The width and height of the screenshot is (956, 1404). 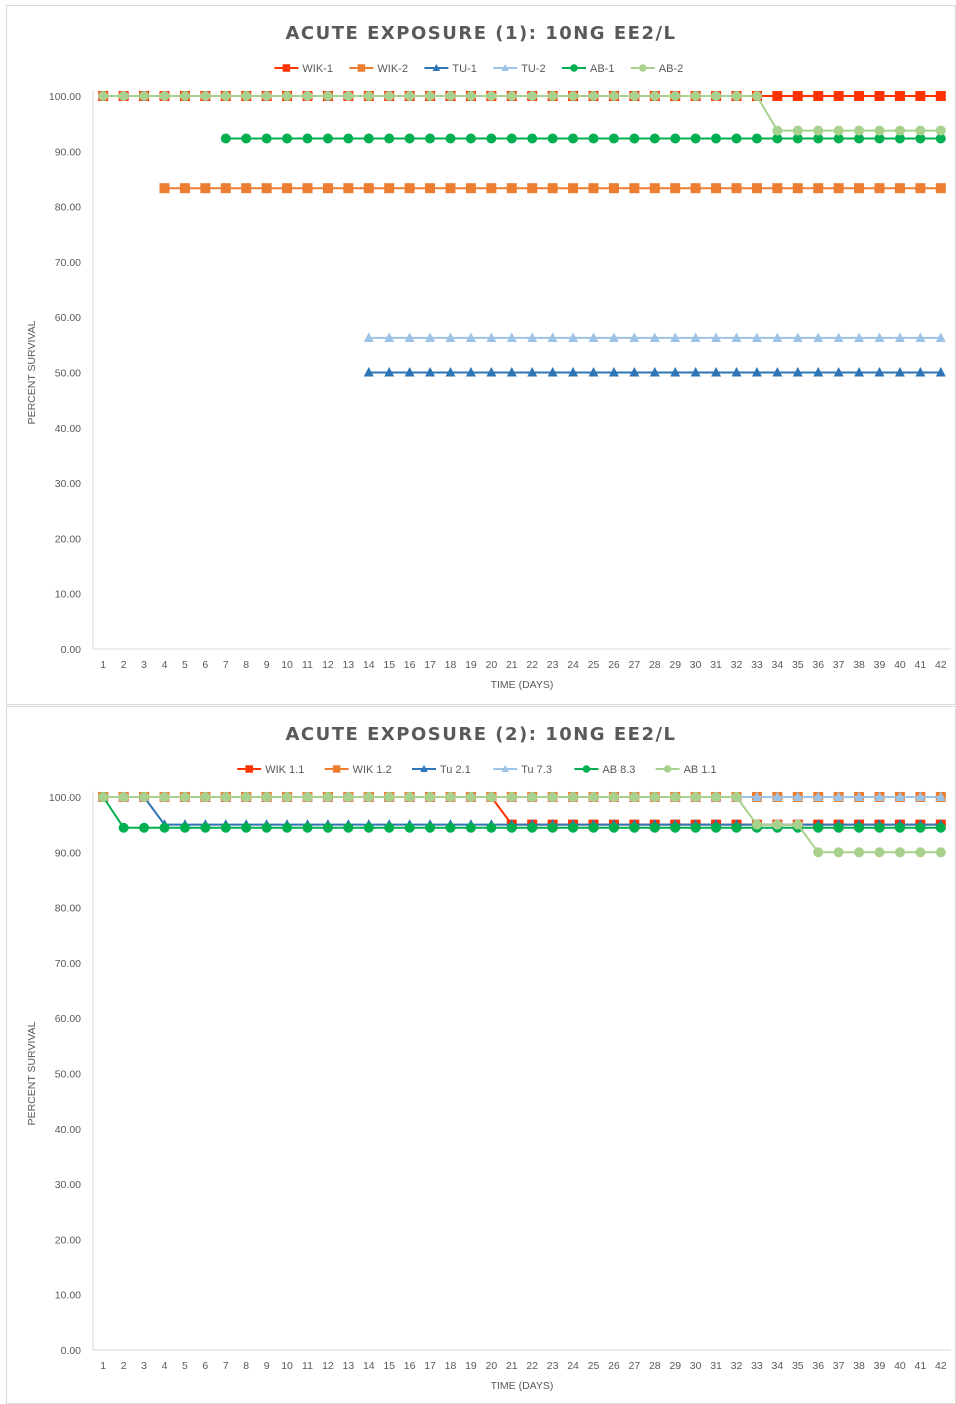 I want to click on x-tick-label: 1, so click(x=103, y=1366).